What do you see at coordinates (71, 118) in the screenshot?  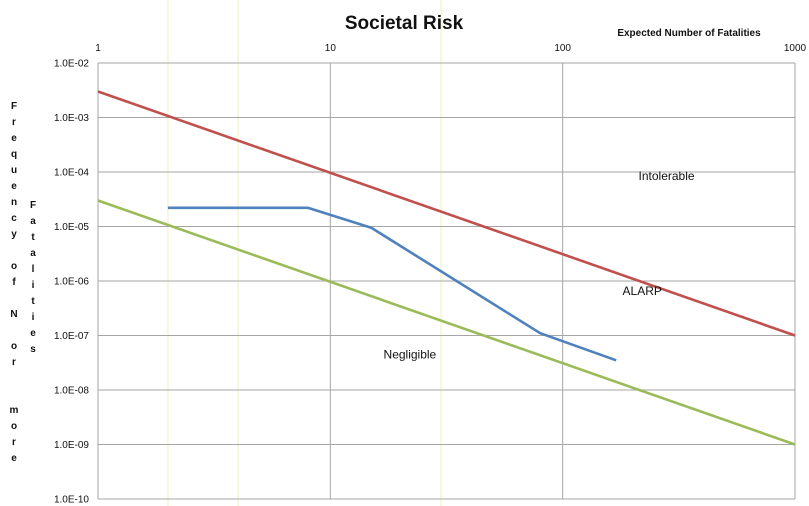 I see `y-tick-label: 1.0E-03` at bounding box center [71, 118].